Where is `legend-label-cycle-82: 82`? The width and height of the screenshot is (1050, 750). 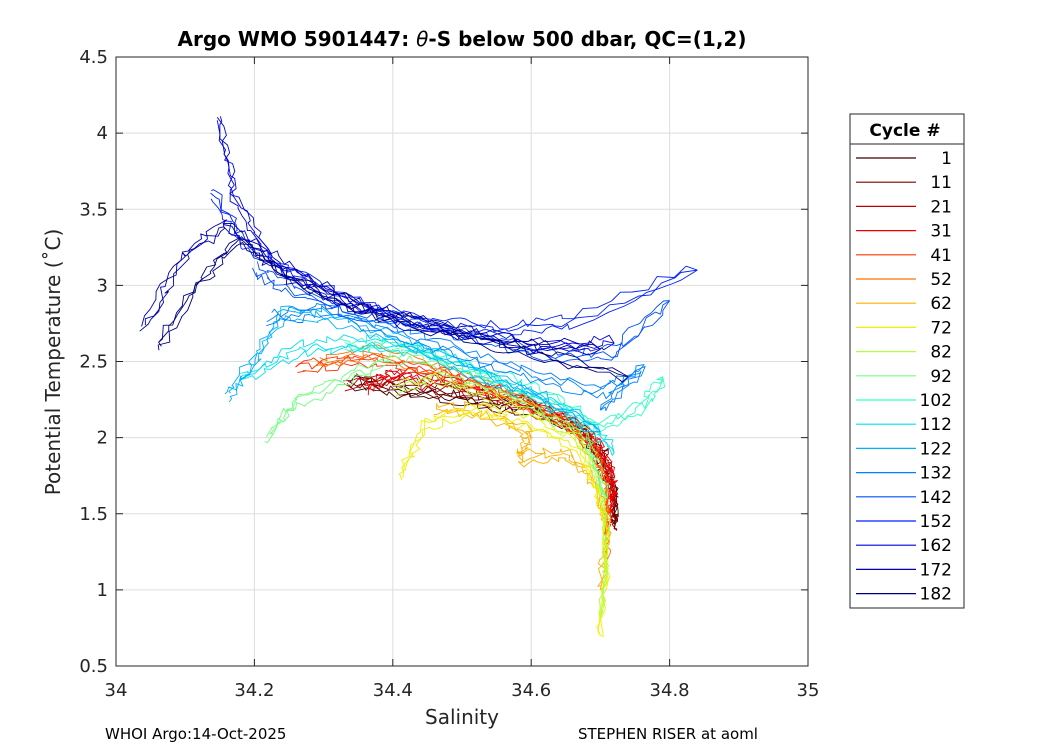
legend-label-cycle-82: 82 is located at coordinates (941, 353).